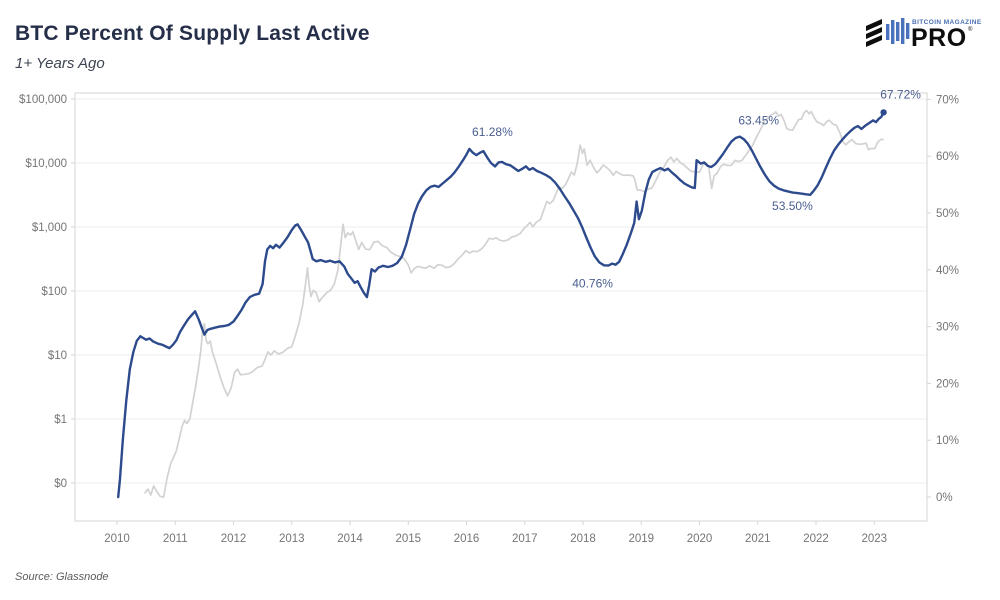 This screenshot has width=1000, height=600. What do you see at coordinates (944, 498) in the screenshot?
I see `right-axis-tick-label: 0%` at bounding box center [944, 498].